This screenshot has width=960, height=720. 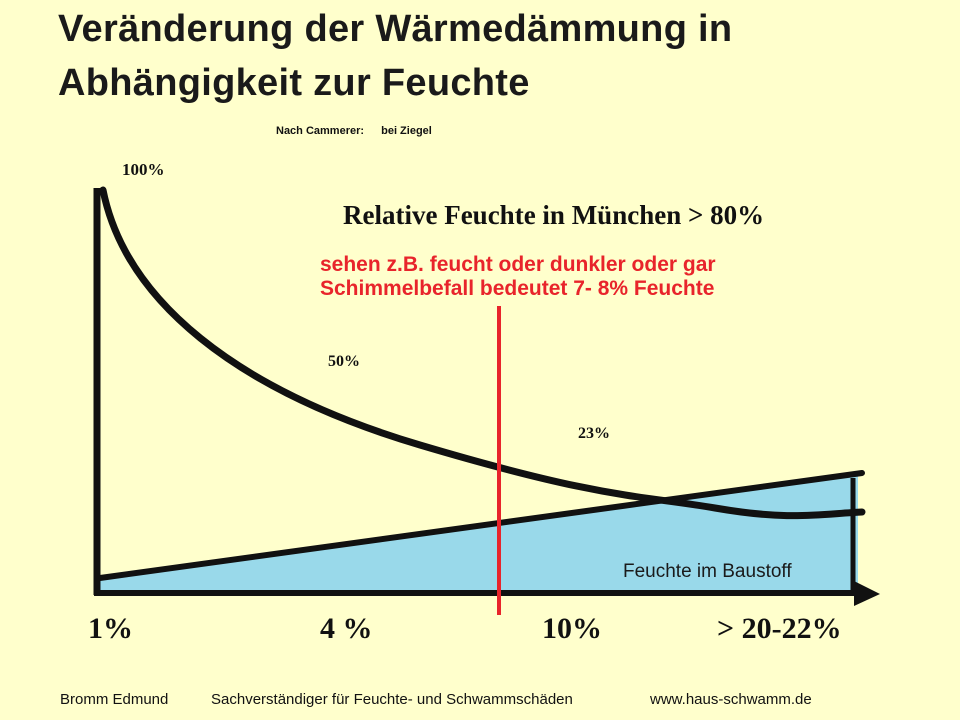 What do you see at coordinates (517, 288) in the screenshot?
I see `marker-annotation-line2: Schimmelbefall bedeutet 7- 8% Feuchte` at bounding box center [517, 288].